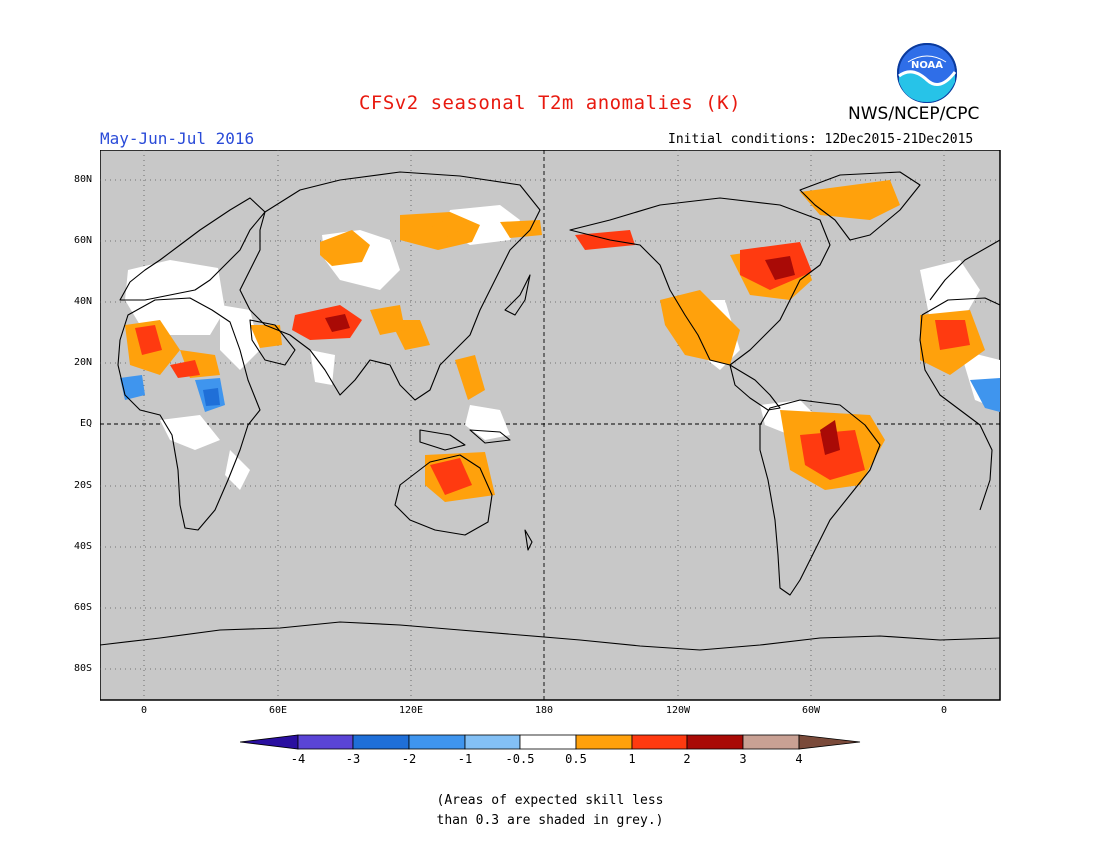 The image size is (1100, 850). I want to click on logo-text: NOAA, so click(927, 65).